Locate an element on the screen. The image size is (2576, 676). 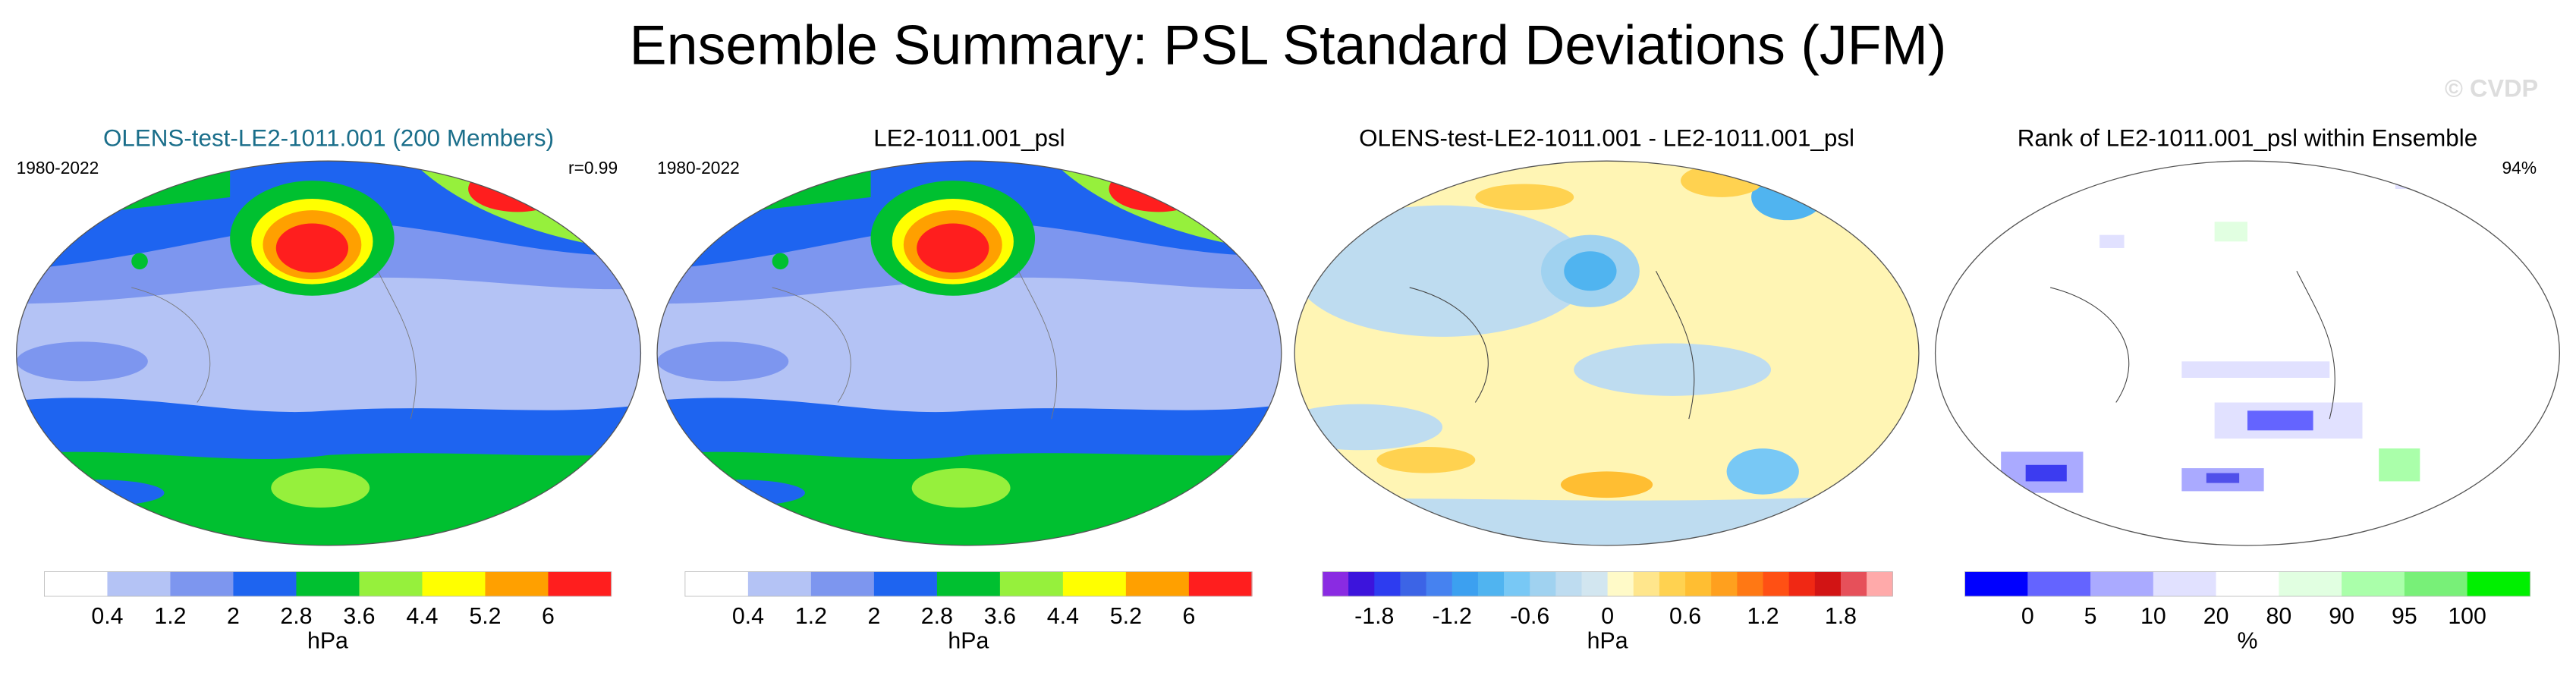
colorbar-tick-label: -1.2 is located at coordinates (1452, 616).